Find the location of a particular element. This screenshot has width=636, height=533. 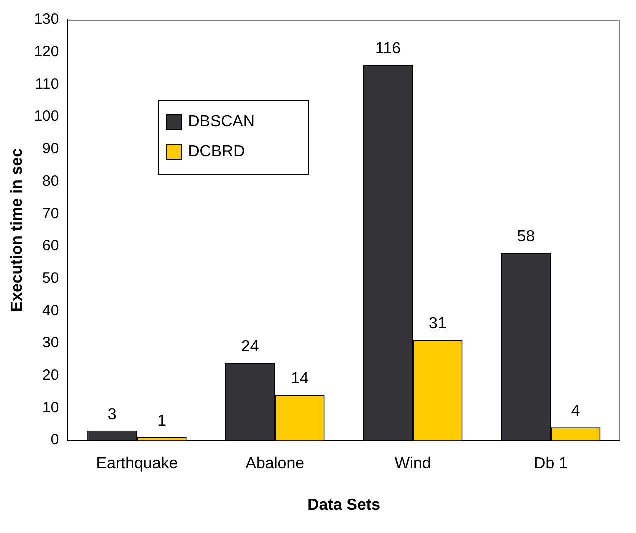

y-tick-label: 80 is located at coordinates (51, 181).